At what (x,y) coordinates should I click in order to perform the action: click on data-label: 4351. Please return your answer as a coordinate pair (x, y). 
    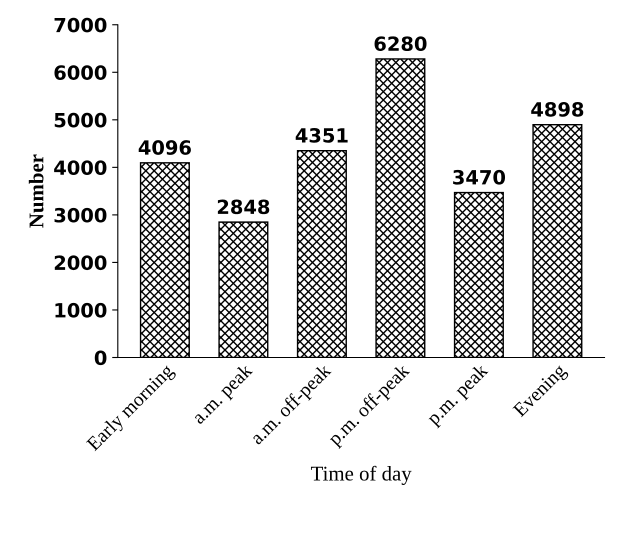
    Looking at the image, I should click on (322, 135).